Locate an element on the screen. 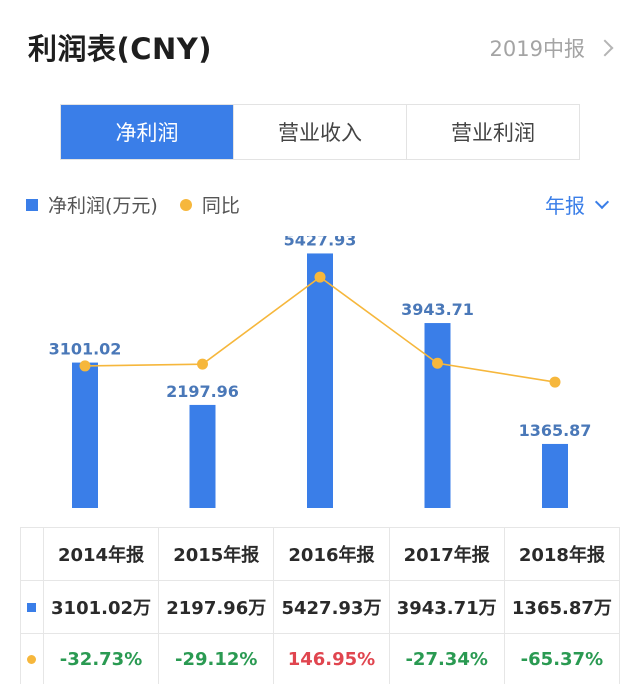  table-header-row: 2014年报 2015年报 2016年报 2017年报 2018年报 is located at coordinates (320, 554).